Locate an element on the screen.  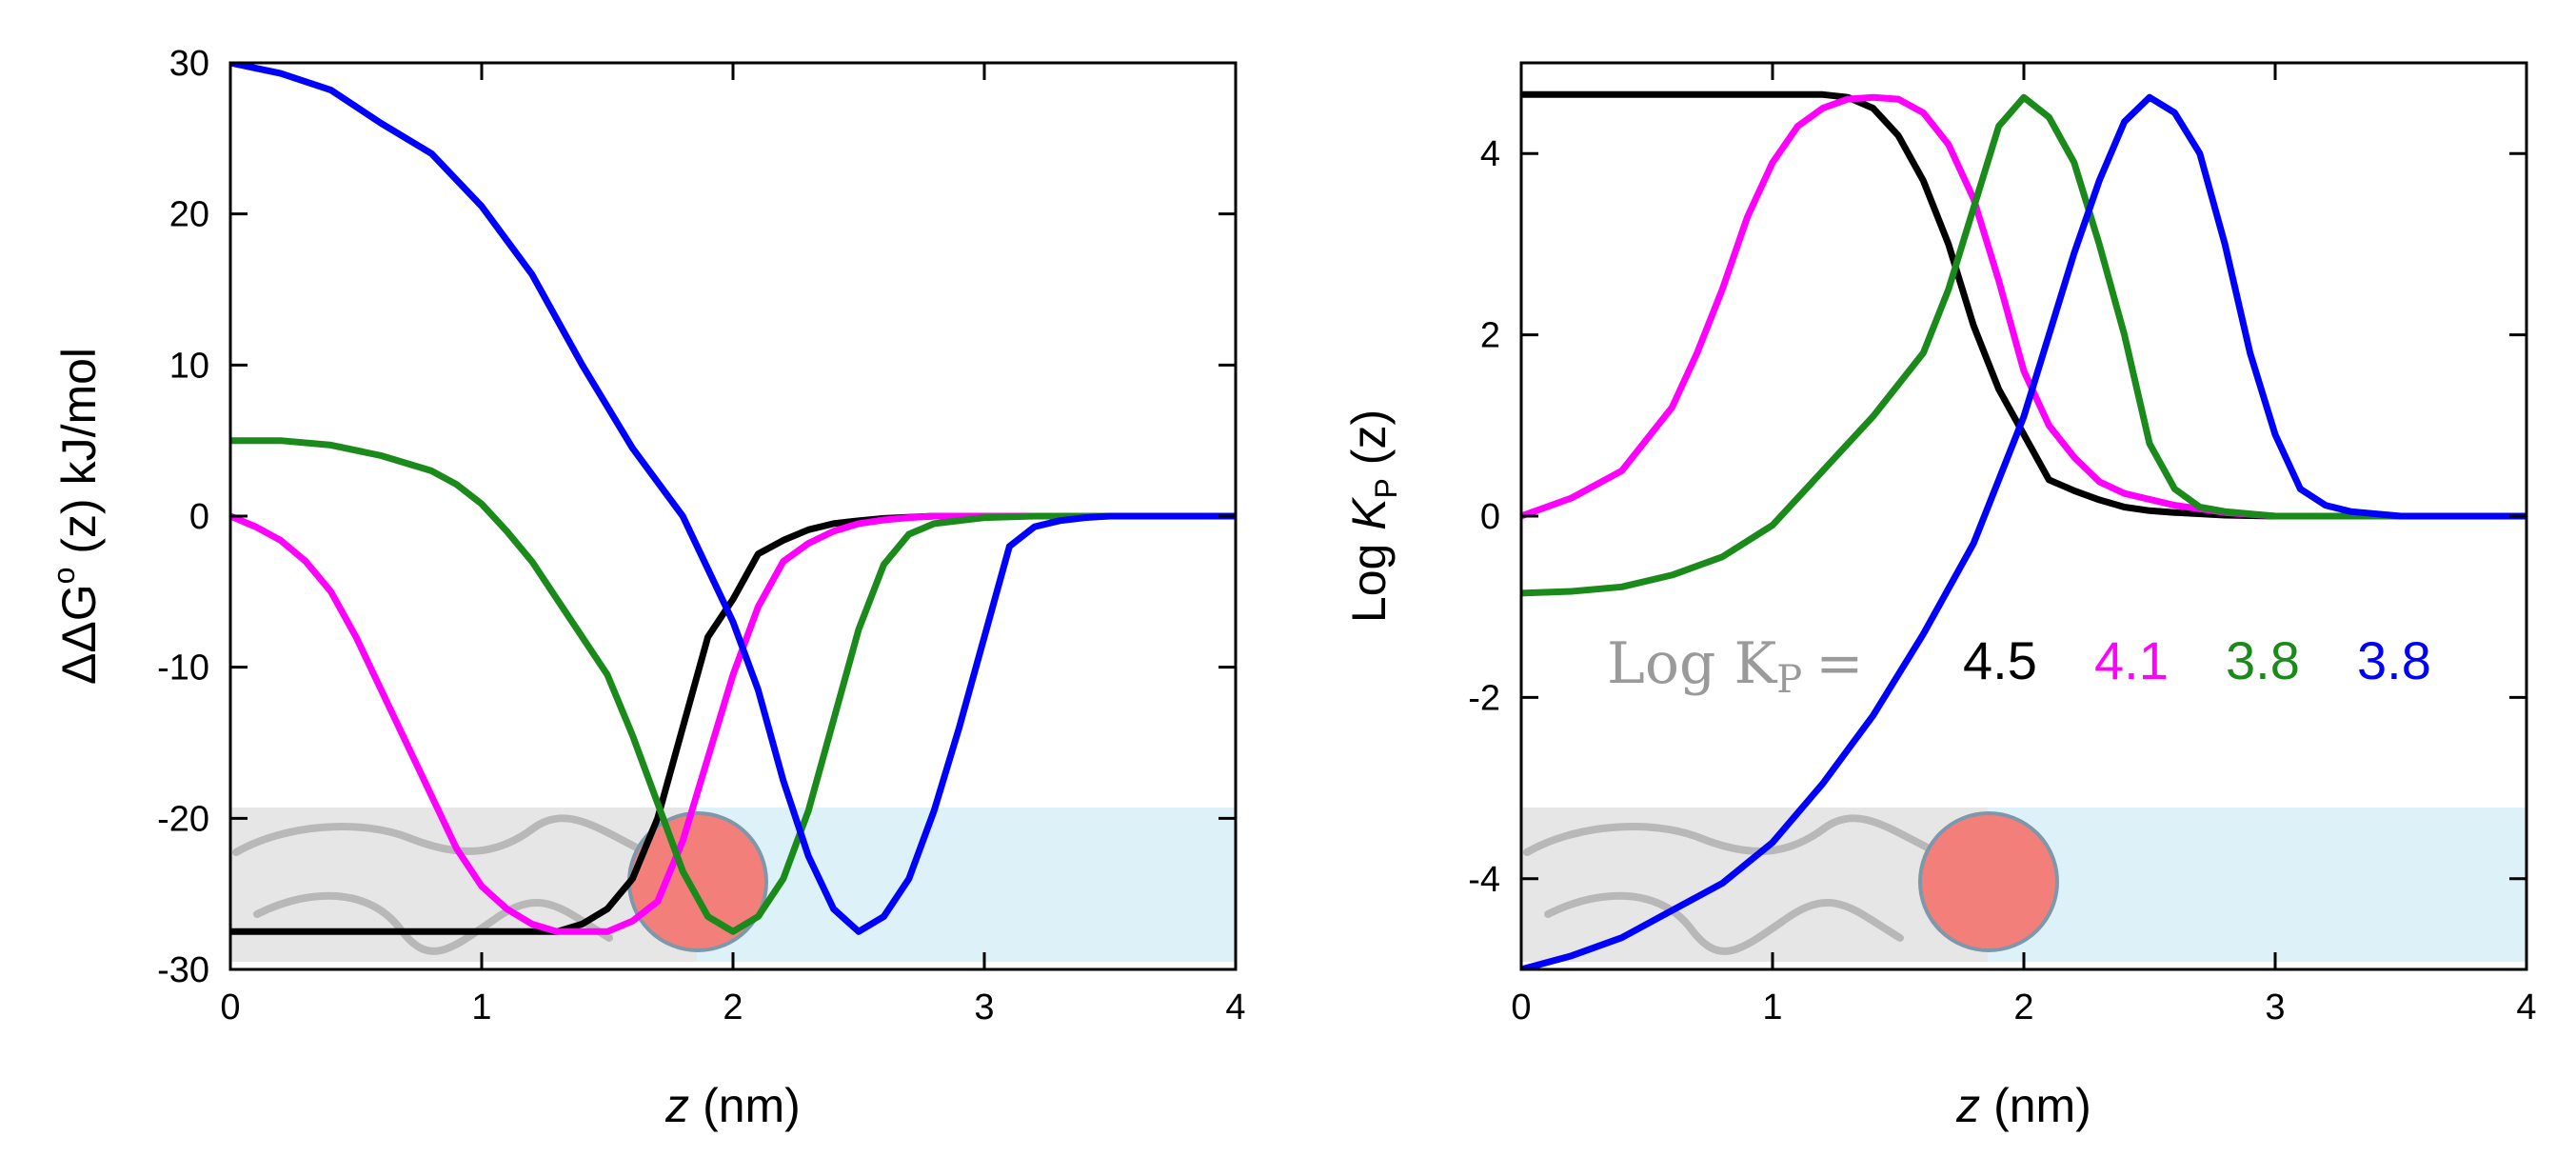
legend-prefix: Log KP = is located at coordinates (1735, 666).